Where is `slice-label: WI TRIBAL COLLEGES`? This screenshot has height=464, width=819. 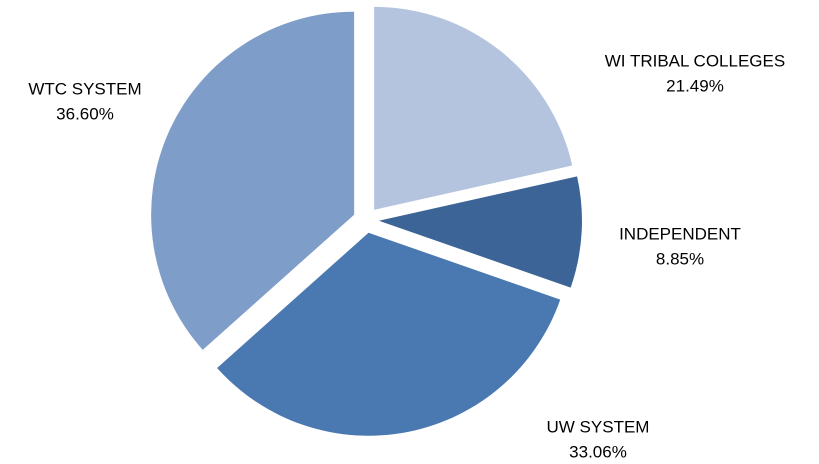 slice-label: WI TRIBAL COLLEGES is located at coordinates (695, 60).